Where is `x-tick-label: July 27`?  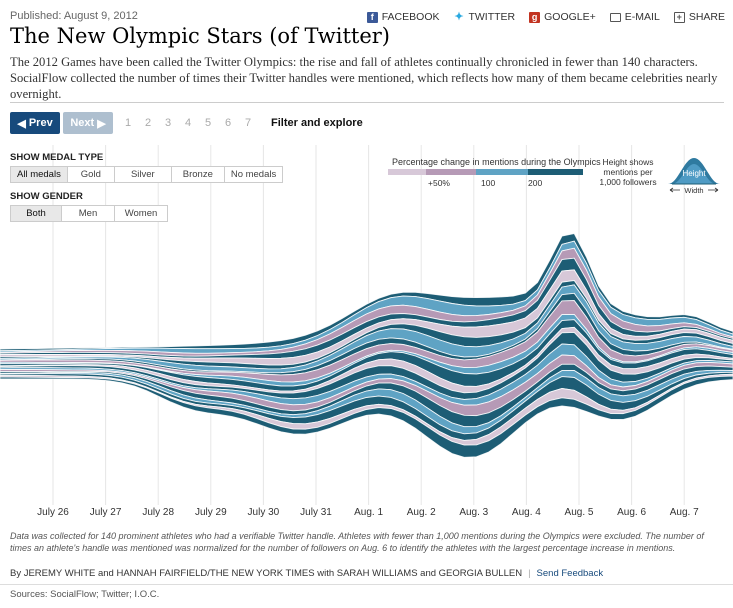
x-tick-label: July 27 is located at coordinates (105, 512).